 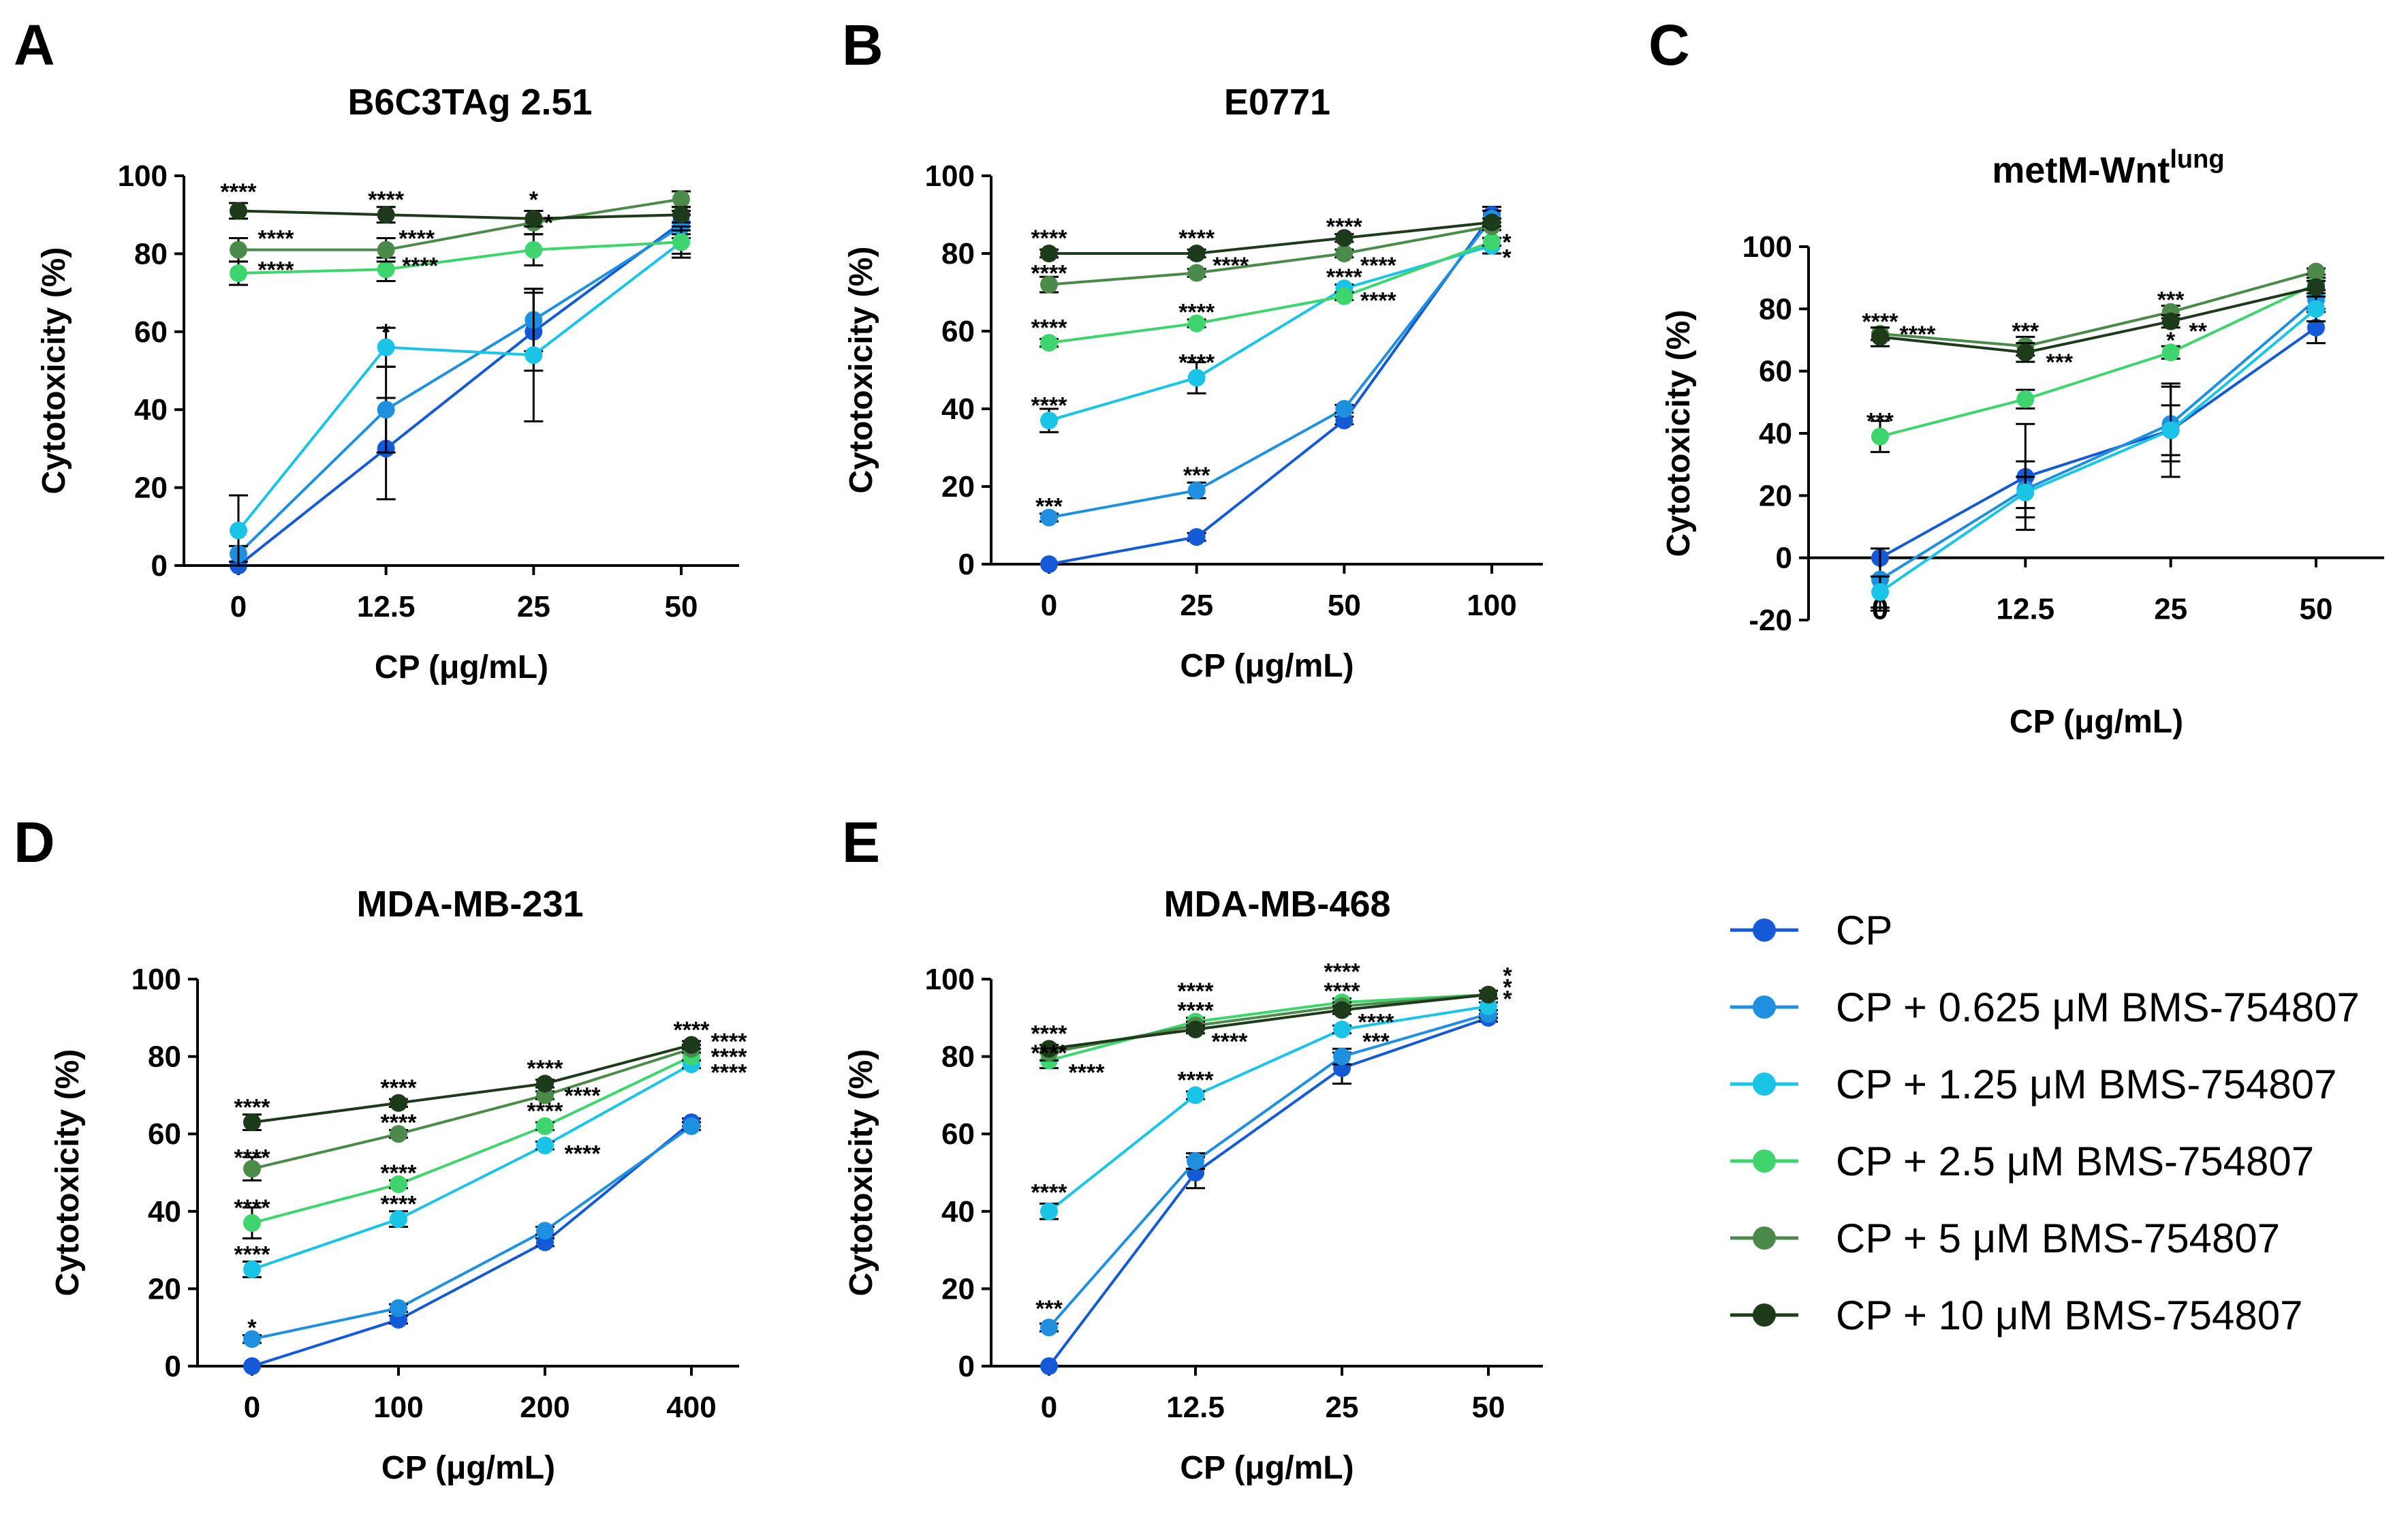 I want to click on series-cp, so click(x=1270, y=389).